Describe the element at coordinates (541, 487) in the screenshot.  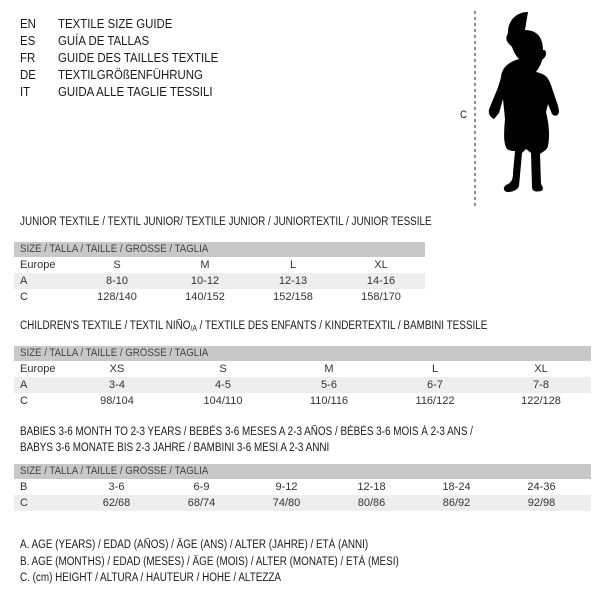
I see `table-cell: 24-36` at that location.